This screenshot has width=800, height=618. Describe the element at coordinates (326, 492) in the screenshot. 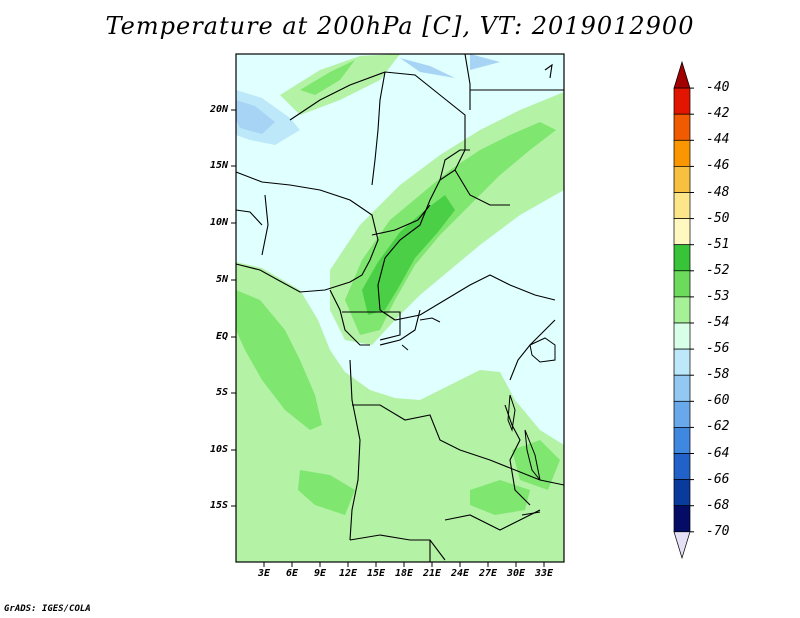

I see `temp-region-minus53-southwest` at that location.